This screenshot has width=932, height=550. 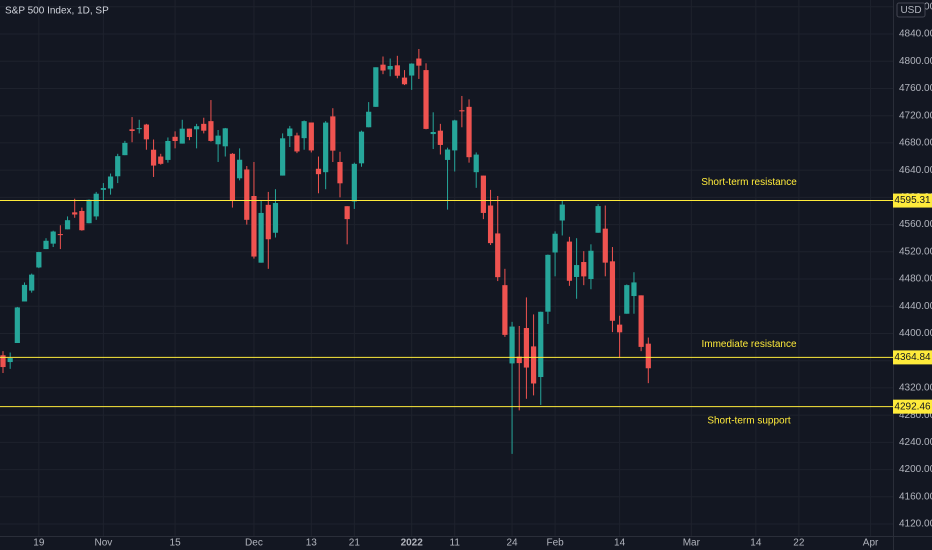 I want to click on x-tick-label: 21, so click(x=355, y=543).